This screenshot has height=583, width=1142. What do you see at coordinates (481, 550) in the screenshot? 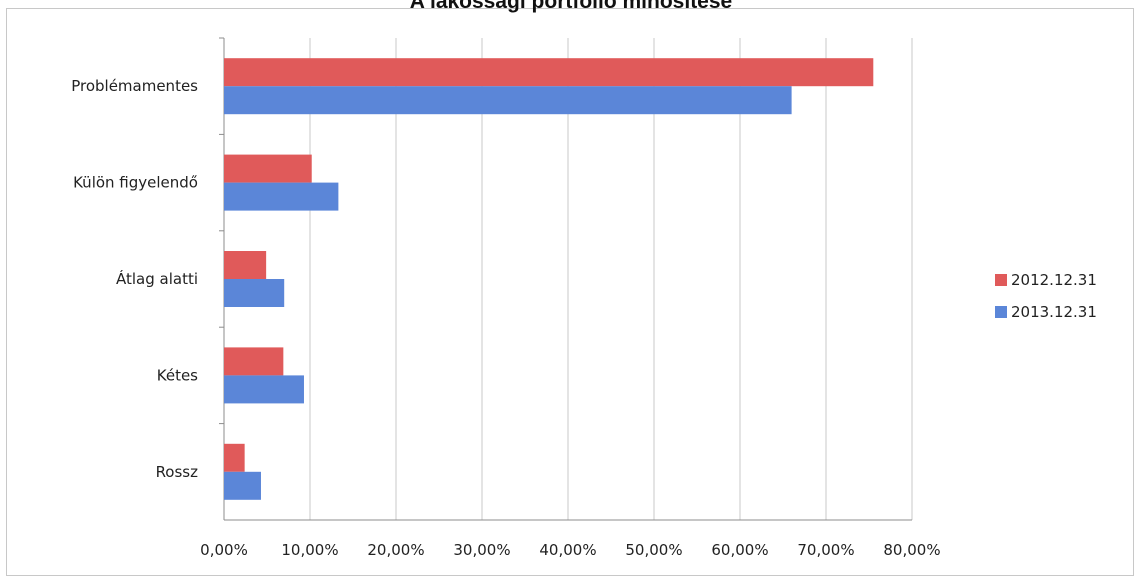
I see `x-tick-label: 30,00%` at bounding box center [481, 550].